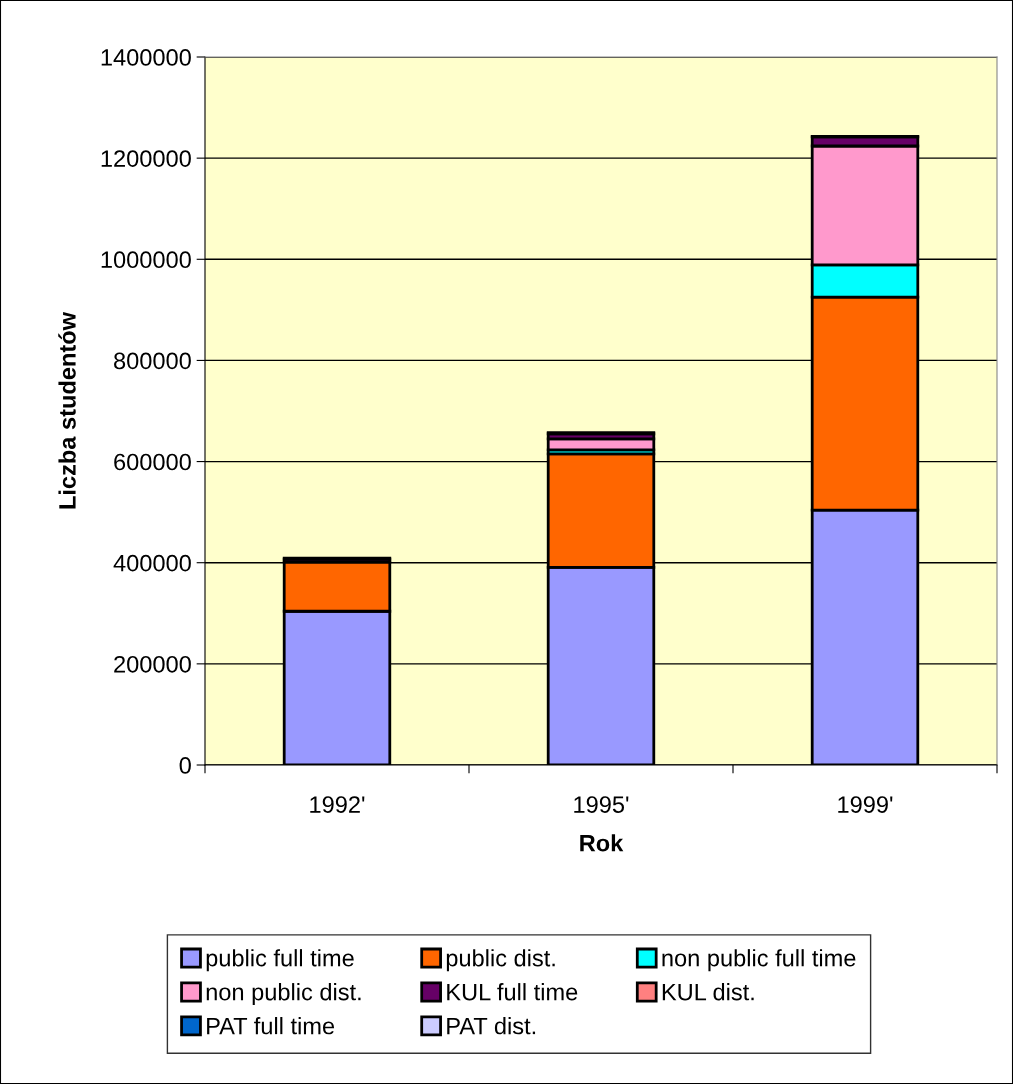 This screenshot has width=1013, height=1084. What do you see at coordinates (865, 804) in the screenshot?
I see `x-tick-label: 1999'` at bounding box center [865, 804].